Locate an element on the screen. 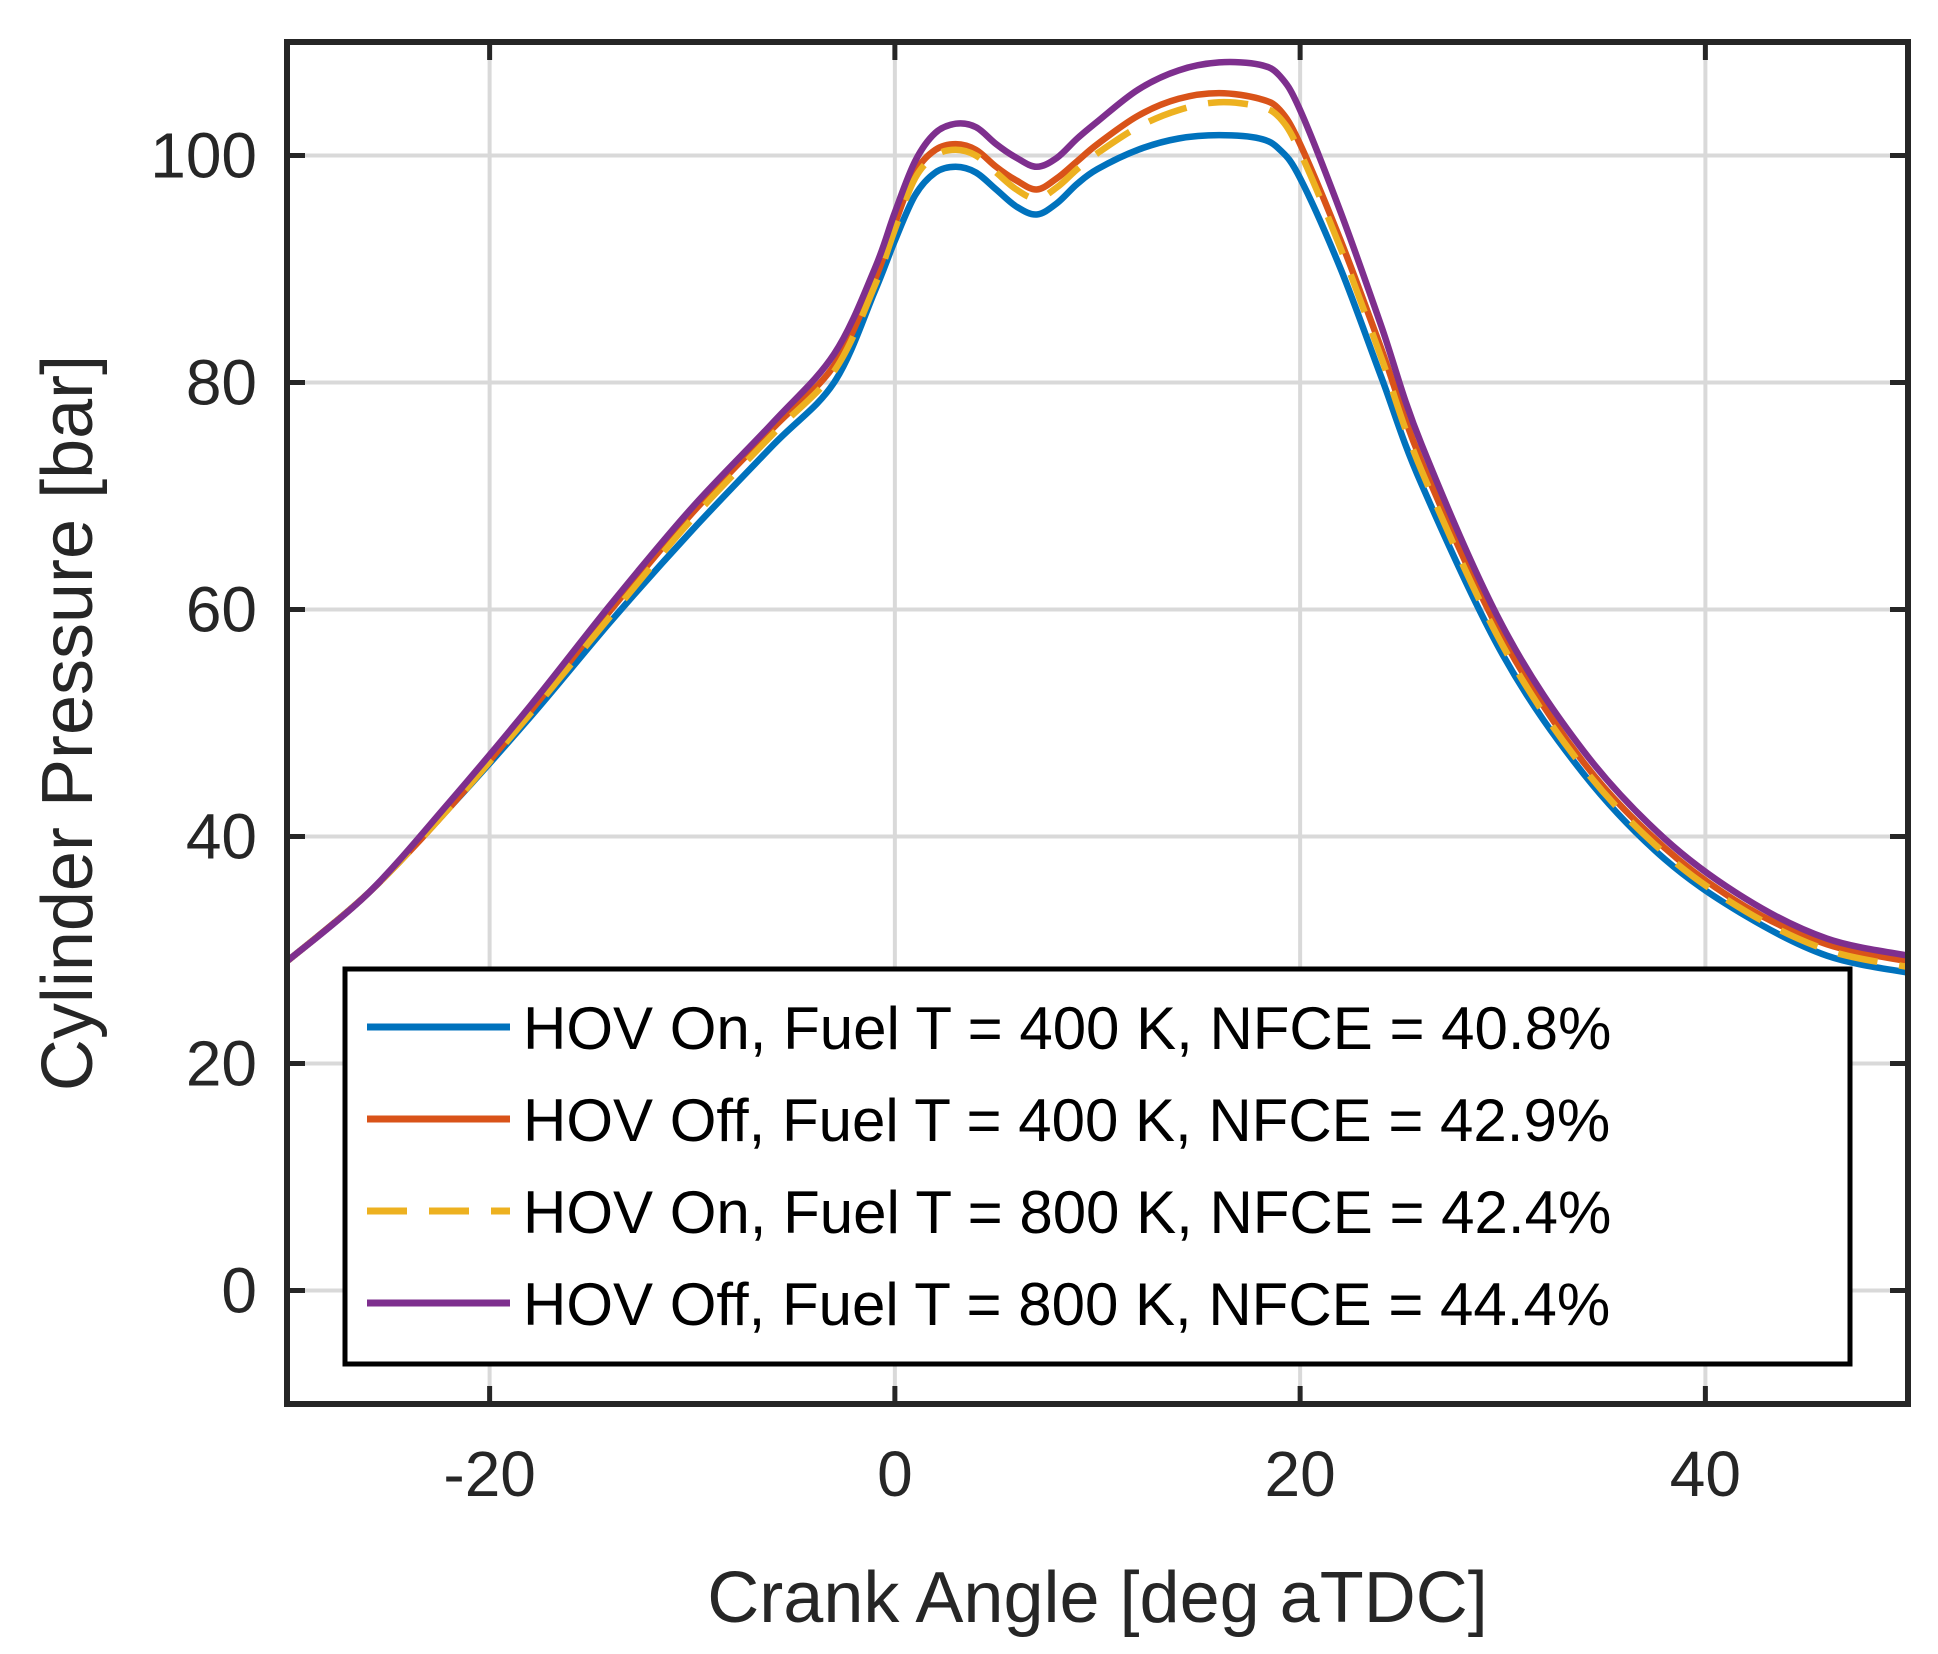 The height and width of the screenshot is (1654, 1938). x-tick-label: 40 is located at coordinates (1705, 1474).